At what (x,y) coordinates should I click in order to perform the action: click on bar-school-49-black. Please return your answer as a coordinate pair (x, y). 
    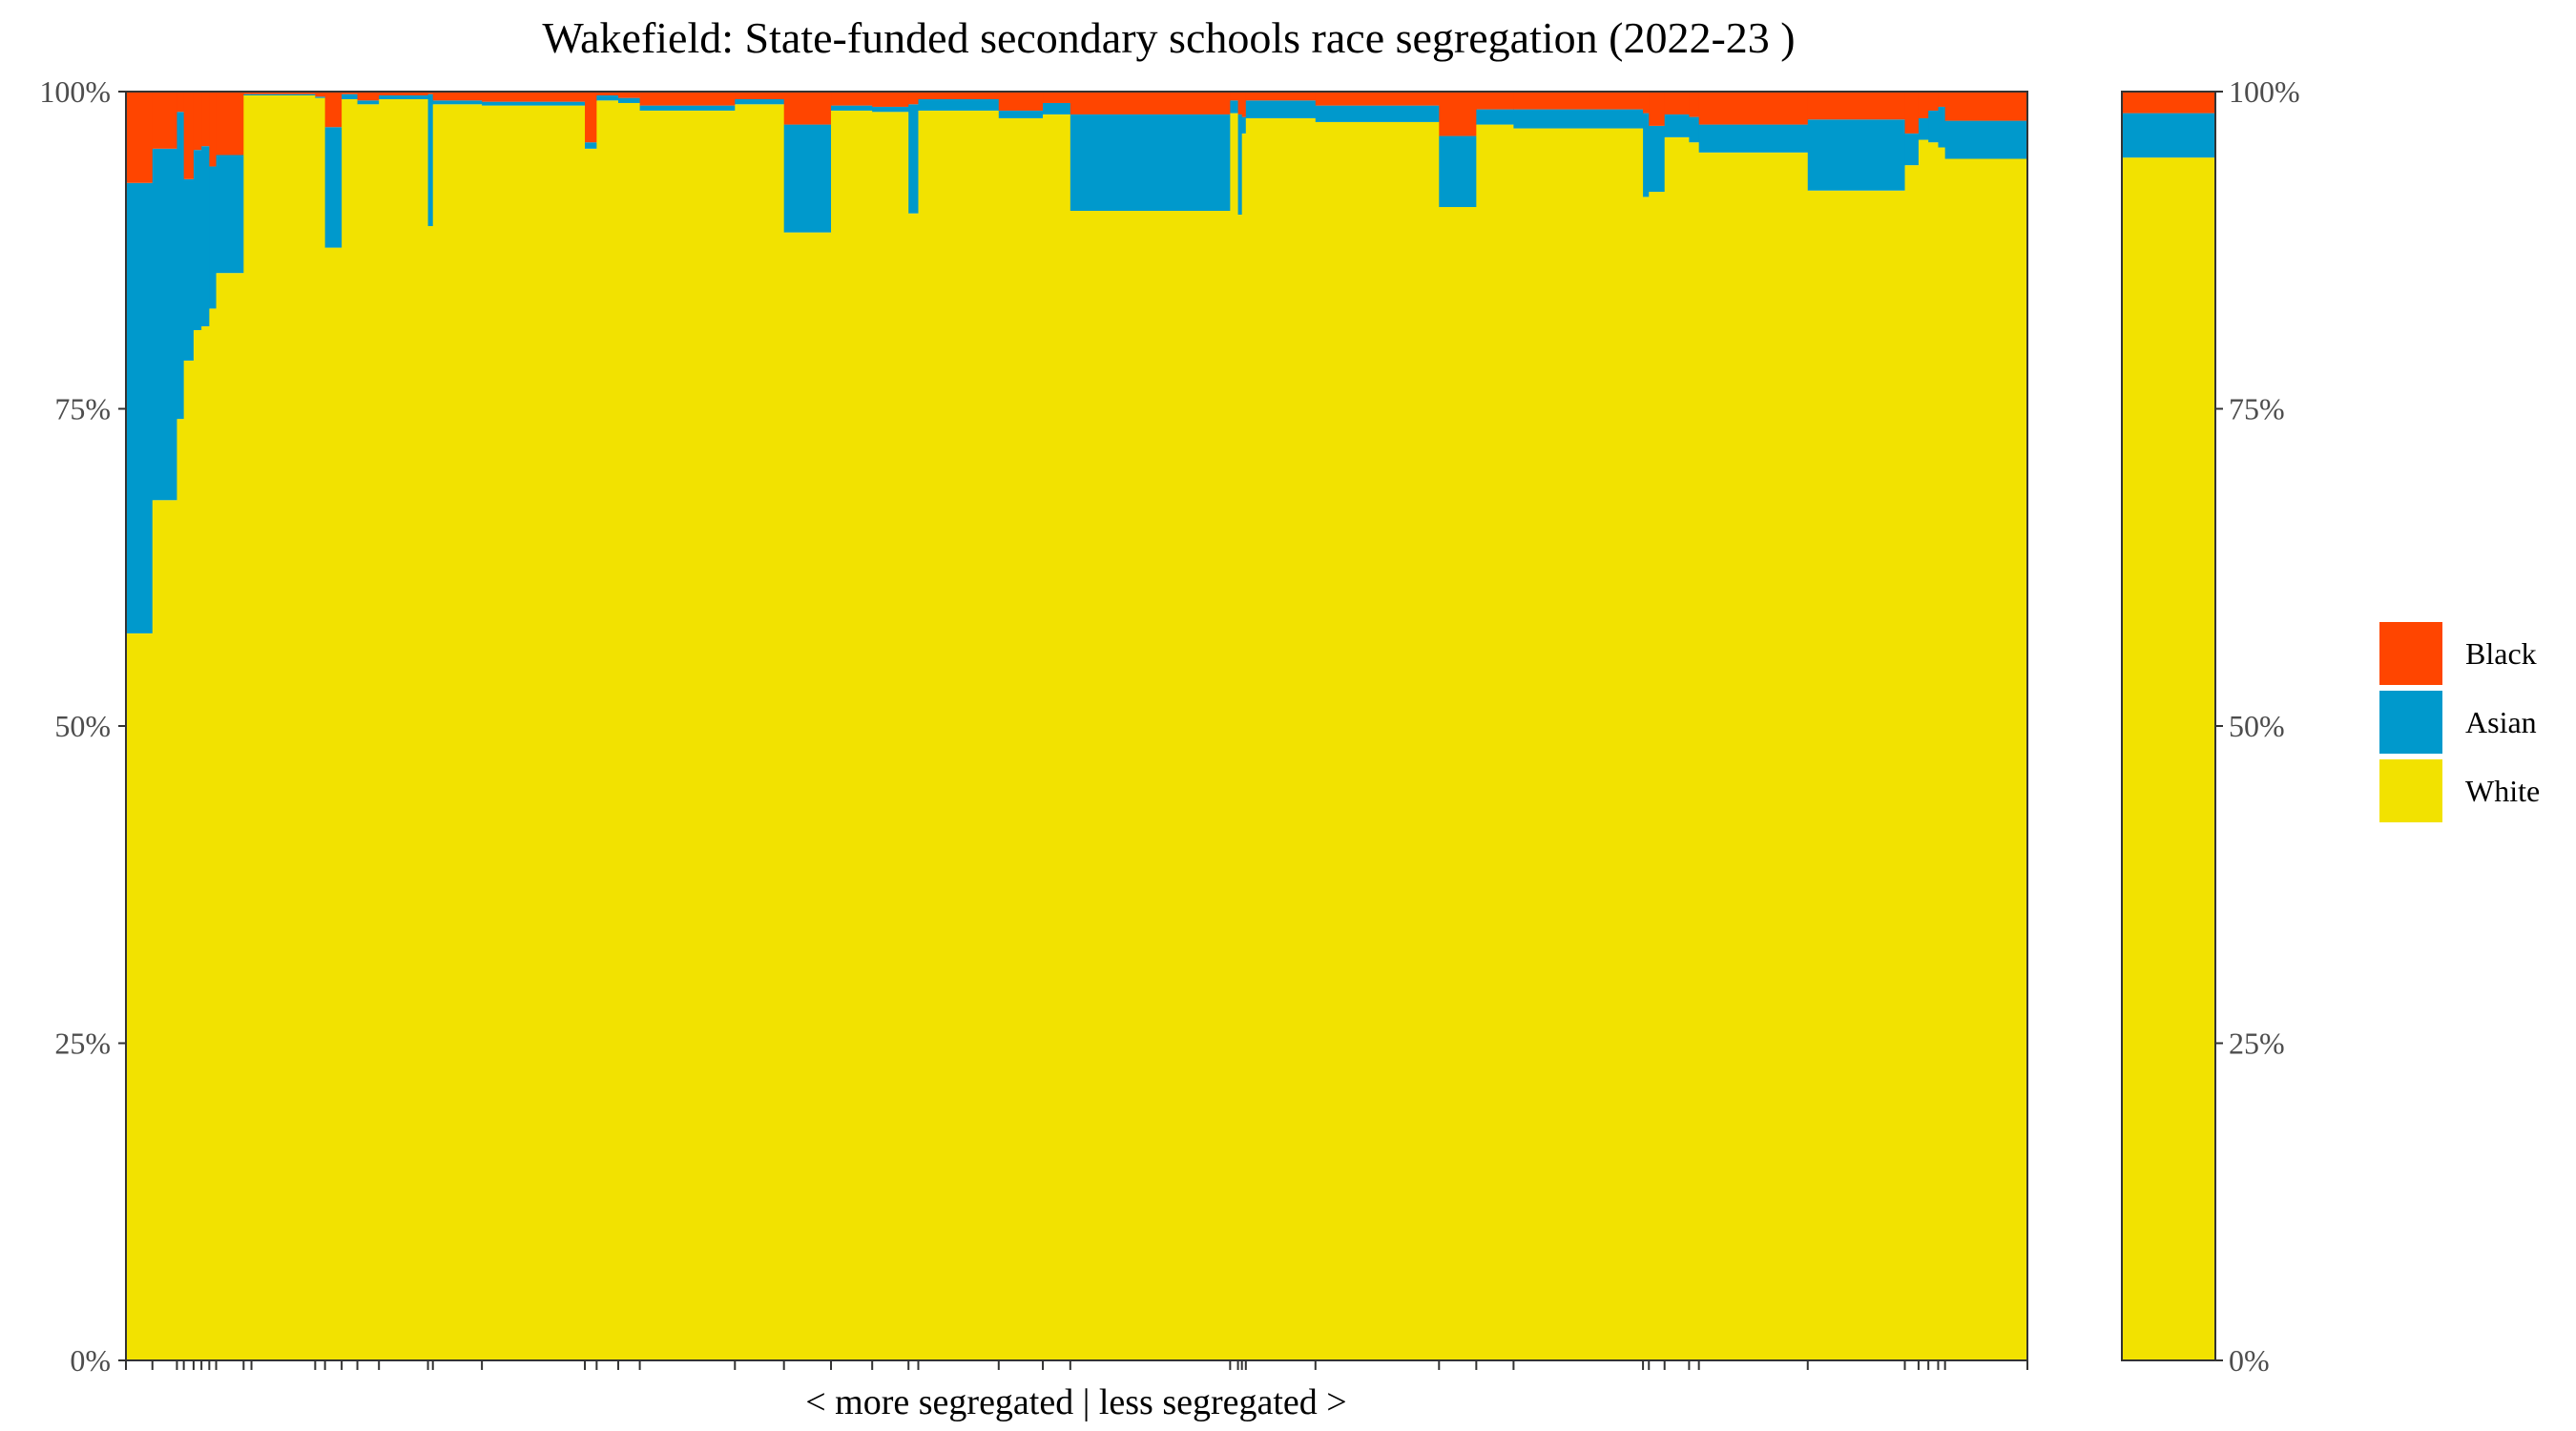
    Looking at the image, I should click on (1942, 99).